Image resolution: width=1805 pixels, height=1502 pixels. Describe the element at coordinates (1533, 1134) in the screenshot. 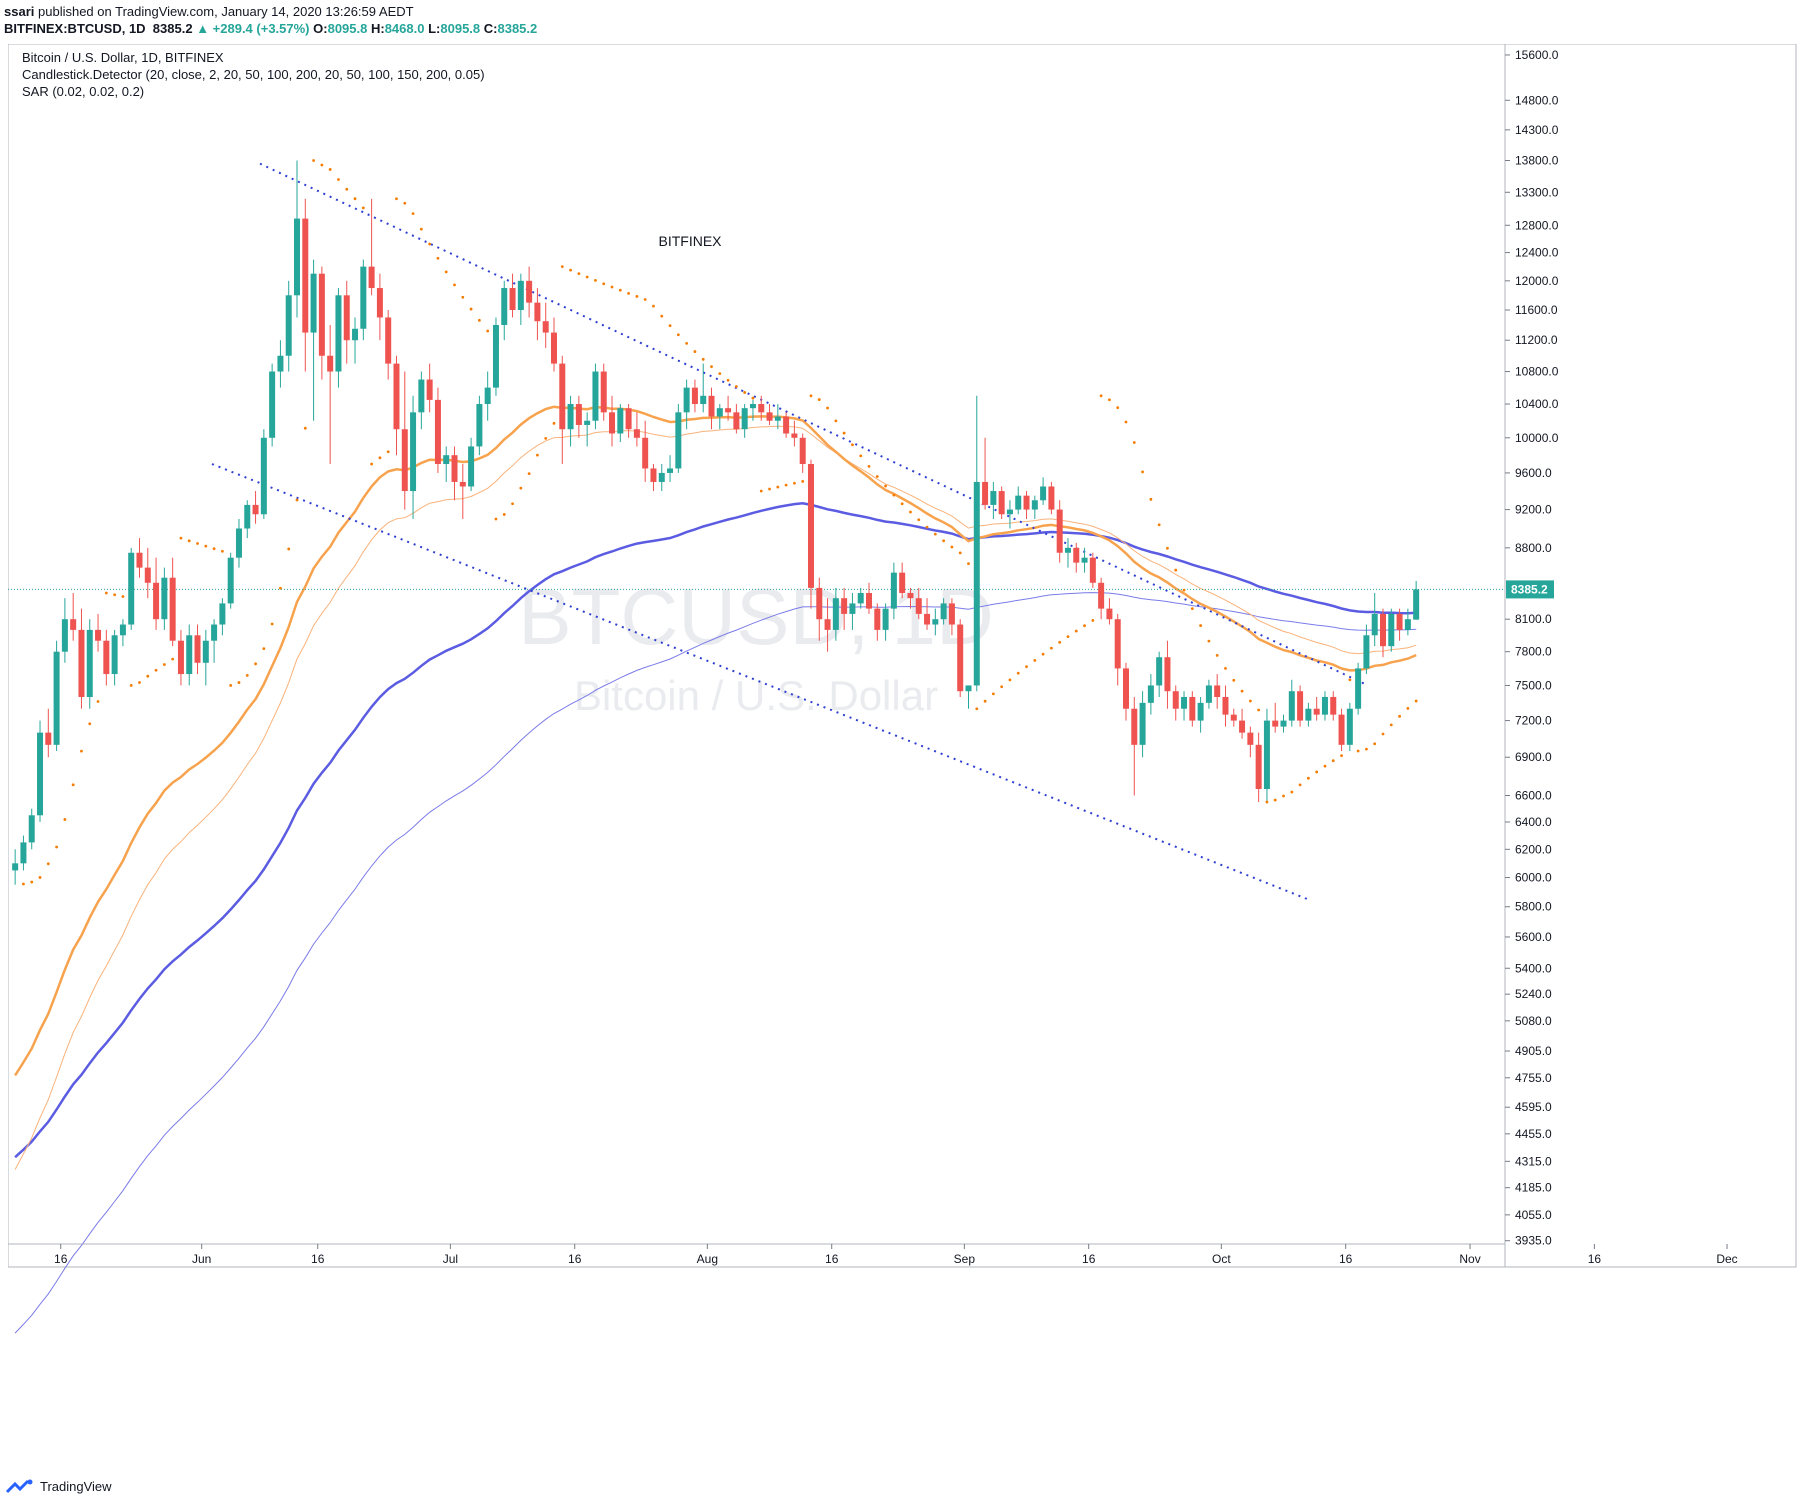

I see `y-tick-label: 4455.0` at that location.